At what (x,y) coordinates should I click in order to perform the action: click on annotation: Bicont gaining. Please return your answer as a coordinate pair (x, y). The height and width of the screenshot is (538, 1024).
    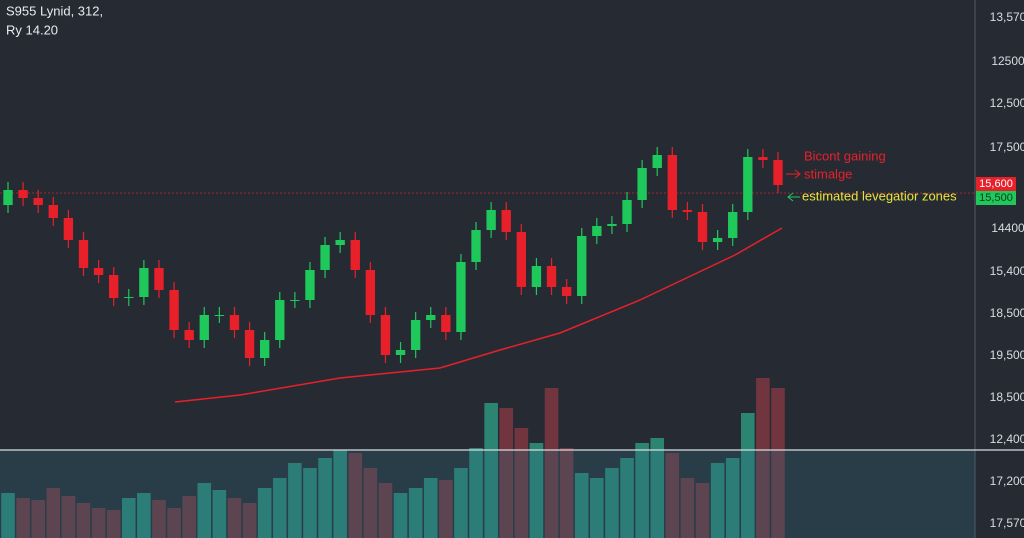
    Looking at the image, I should click on (845, 155).